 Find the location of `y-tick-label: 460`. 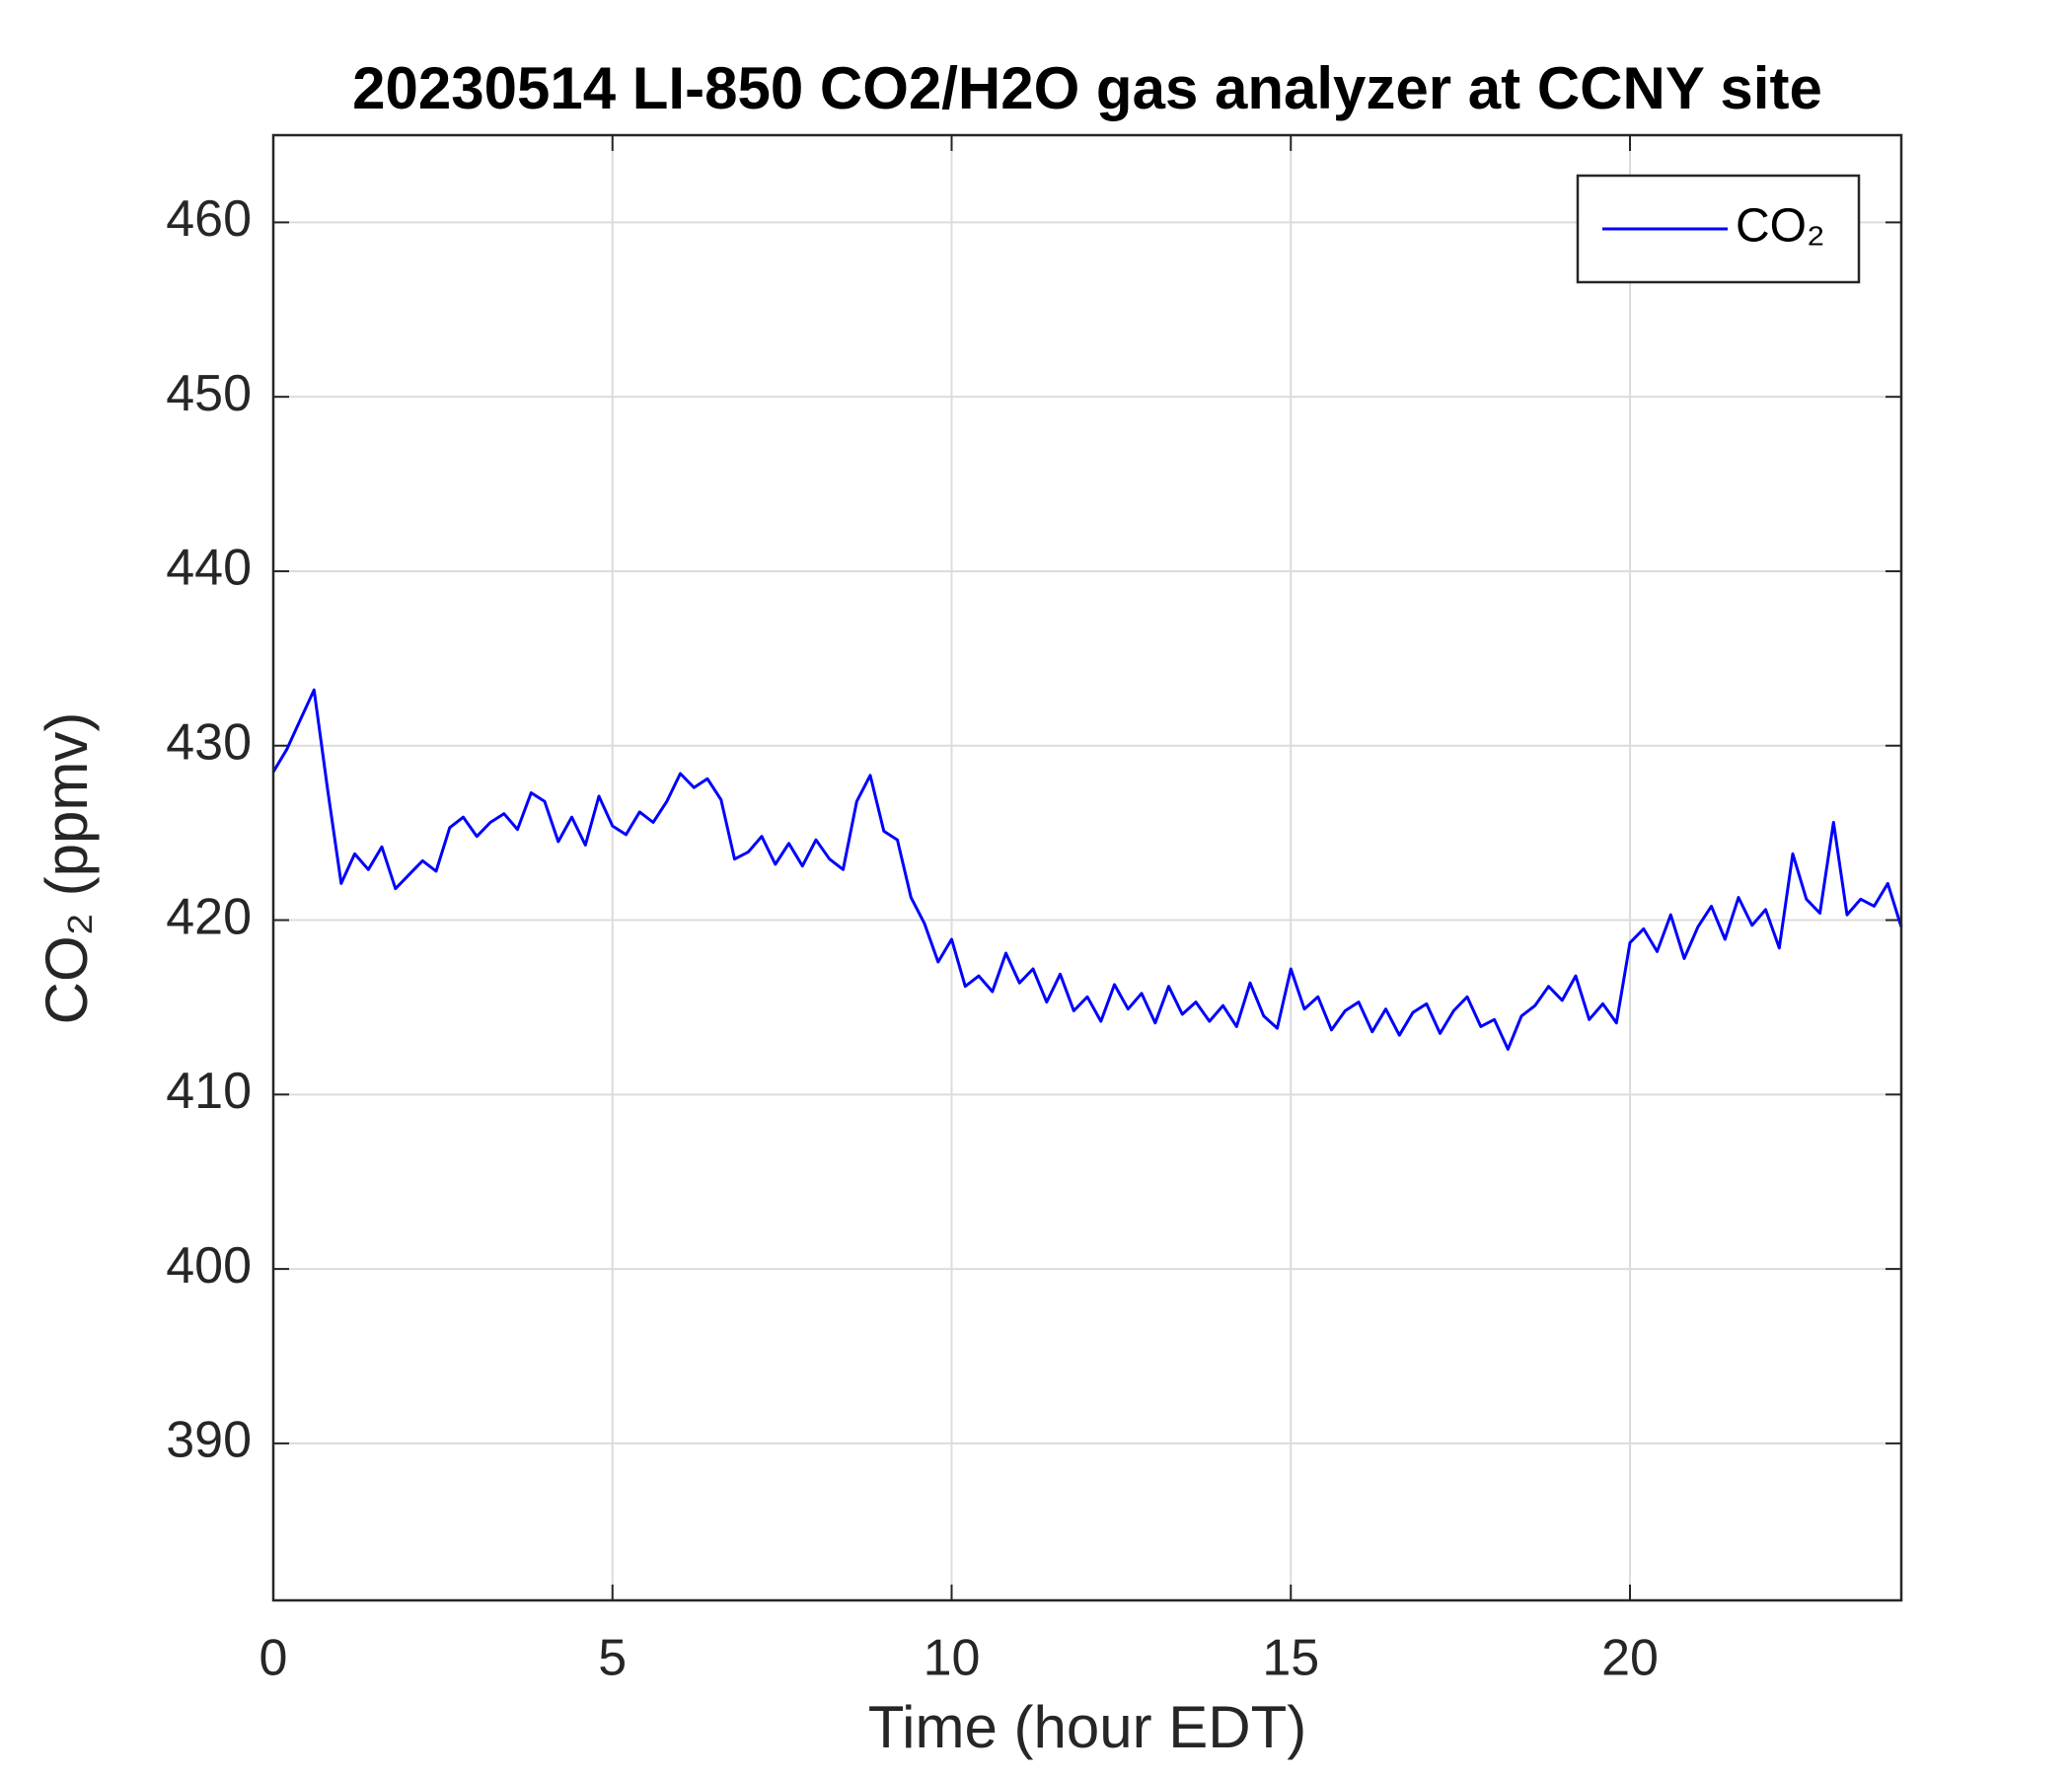

y-tick-label: 460 is located at coordinates (209, 219).